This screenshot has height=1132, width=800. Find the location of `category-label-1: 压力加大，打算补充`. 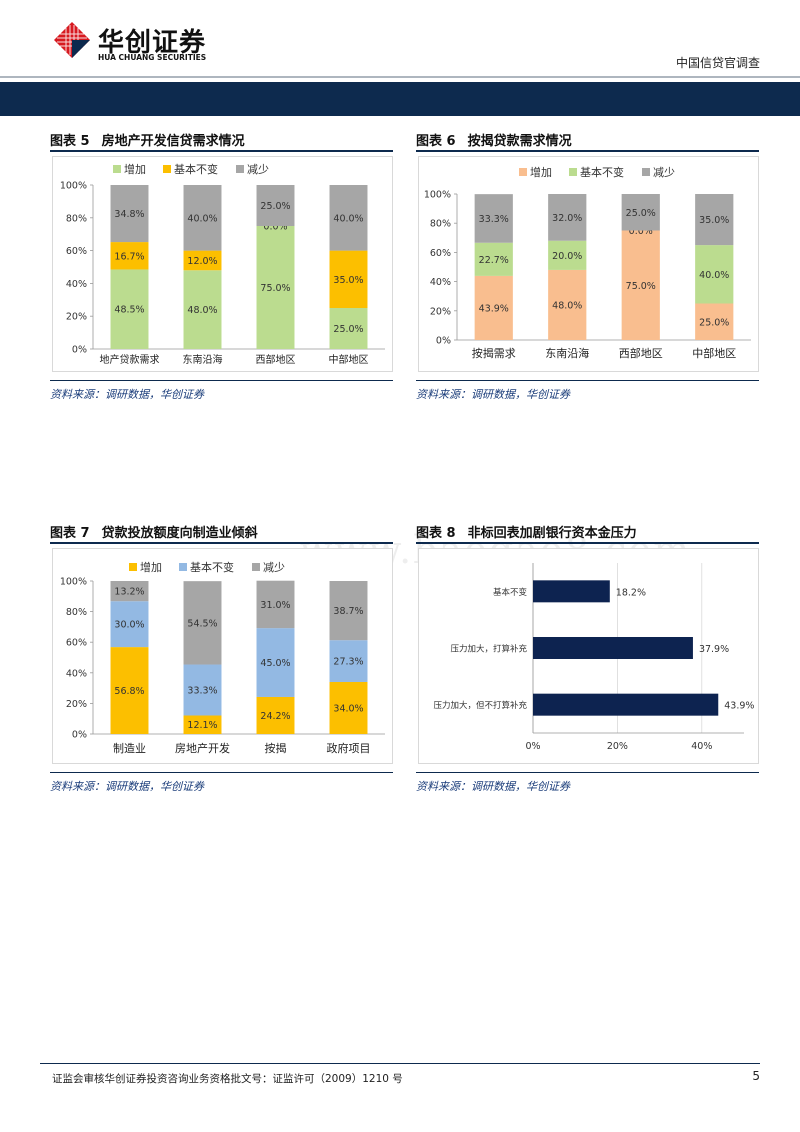

category-label-1: 压力加大，打算补充 is located at coordinates (488, 649).